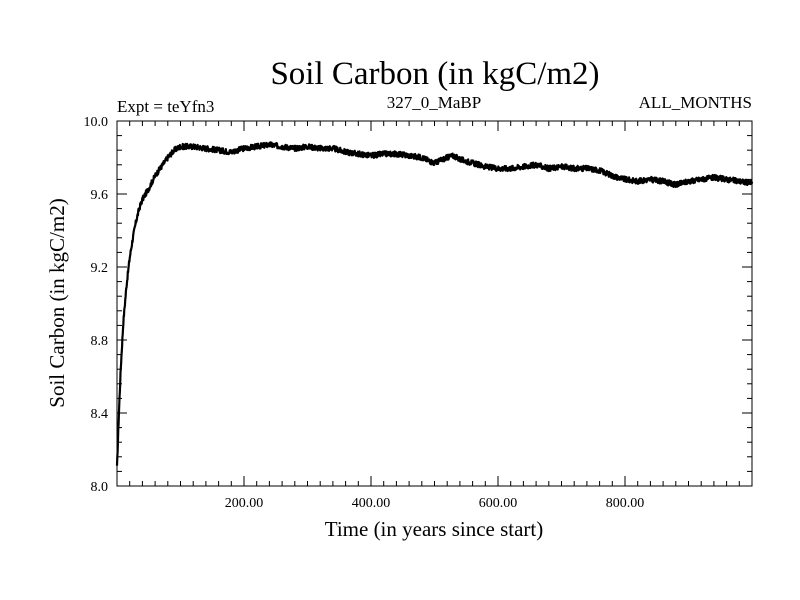 Image resolution: width=800 pixels, height=600 pixels. I want to click on y-tick-label: 8.8, so click(100, 341).